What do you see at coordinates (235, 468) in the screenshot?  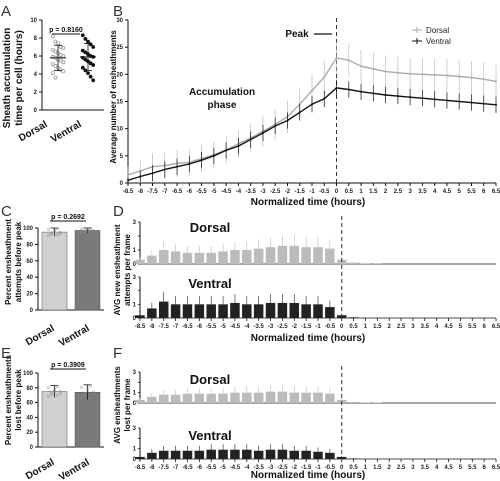 I see `panel-f-x-tick-label: -4.5` at bounding box center [235, 468].